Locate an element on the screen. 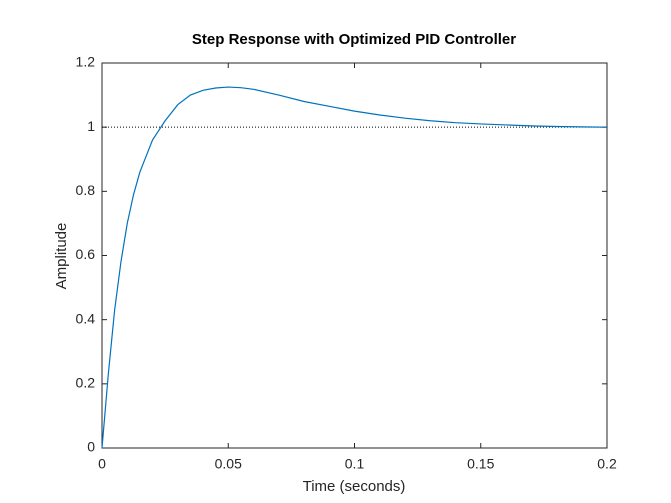  y-tick-label: 0 is located at coordinates (91, 447).